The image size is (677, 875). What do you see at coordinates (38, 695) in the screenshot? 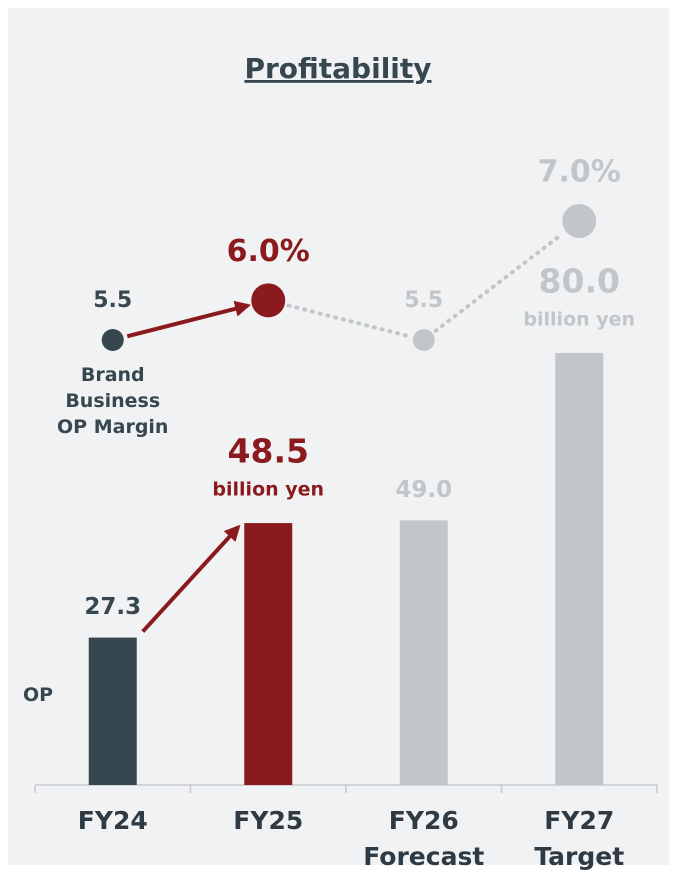
I see `series-name: OP` at bounding box center [38, 695].